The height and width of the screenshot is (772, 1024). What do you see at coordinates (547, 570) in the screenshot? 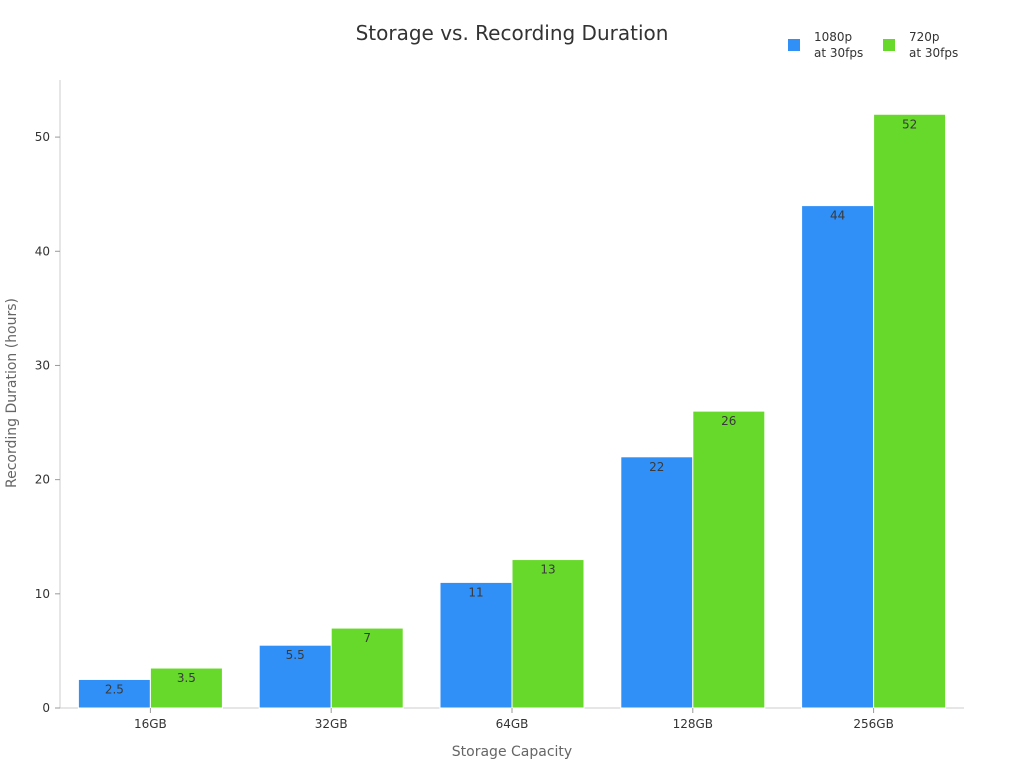
I see `data-label: 13` at bounding box center [547, 570].